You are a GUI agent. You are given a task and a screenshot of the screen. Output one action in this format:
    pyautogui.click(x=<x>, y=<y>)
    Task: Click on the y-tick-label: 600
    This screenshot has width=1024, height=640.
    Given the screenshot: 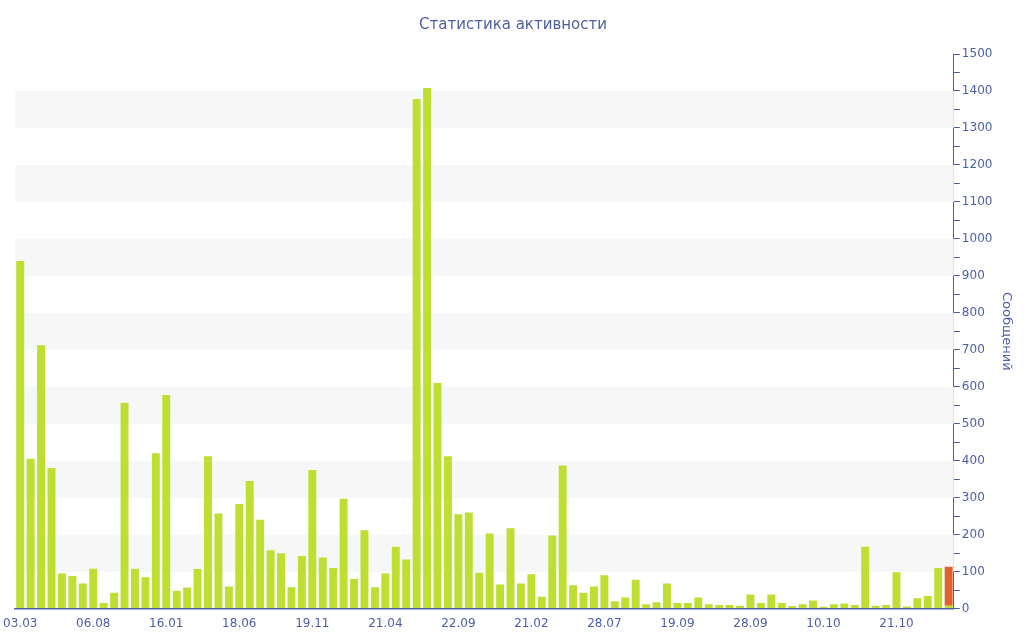 What is the action you would take?
    pyautogui.click(x=973, y=385)
    